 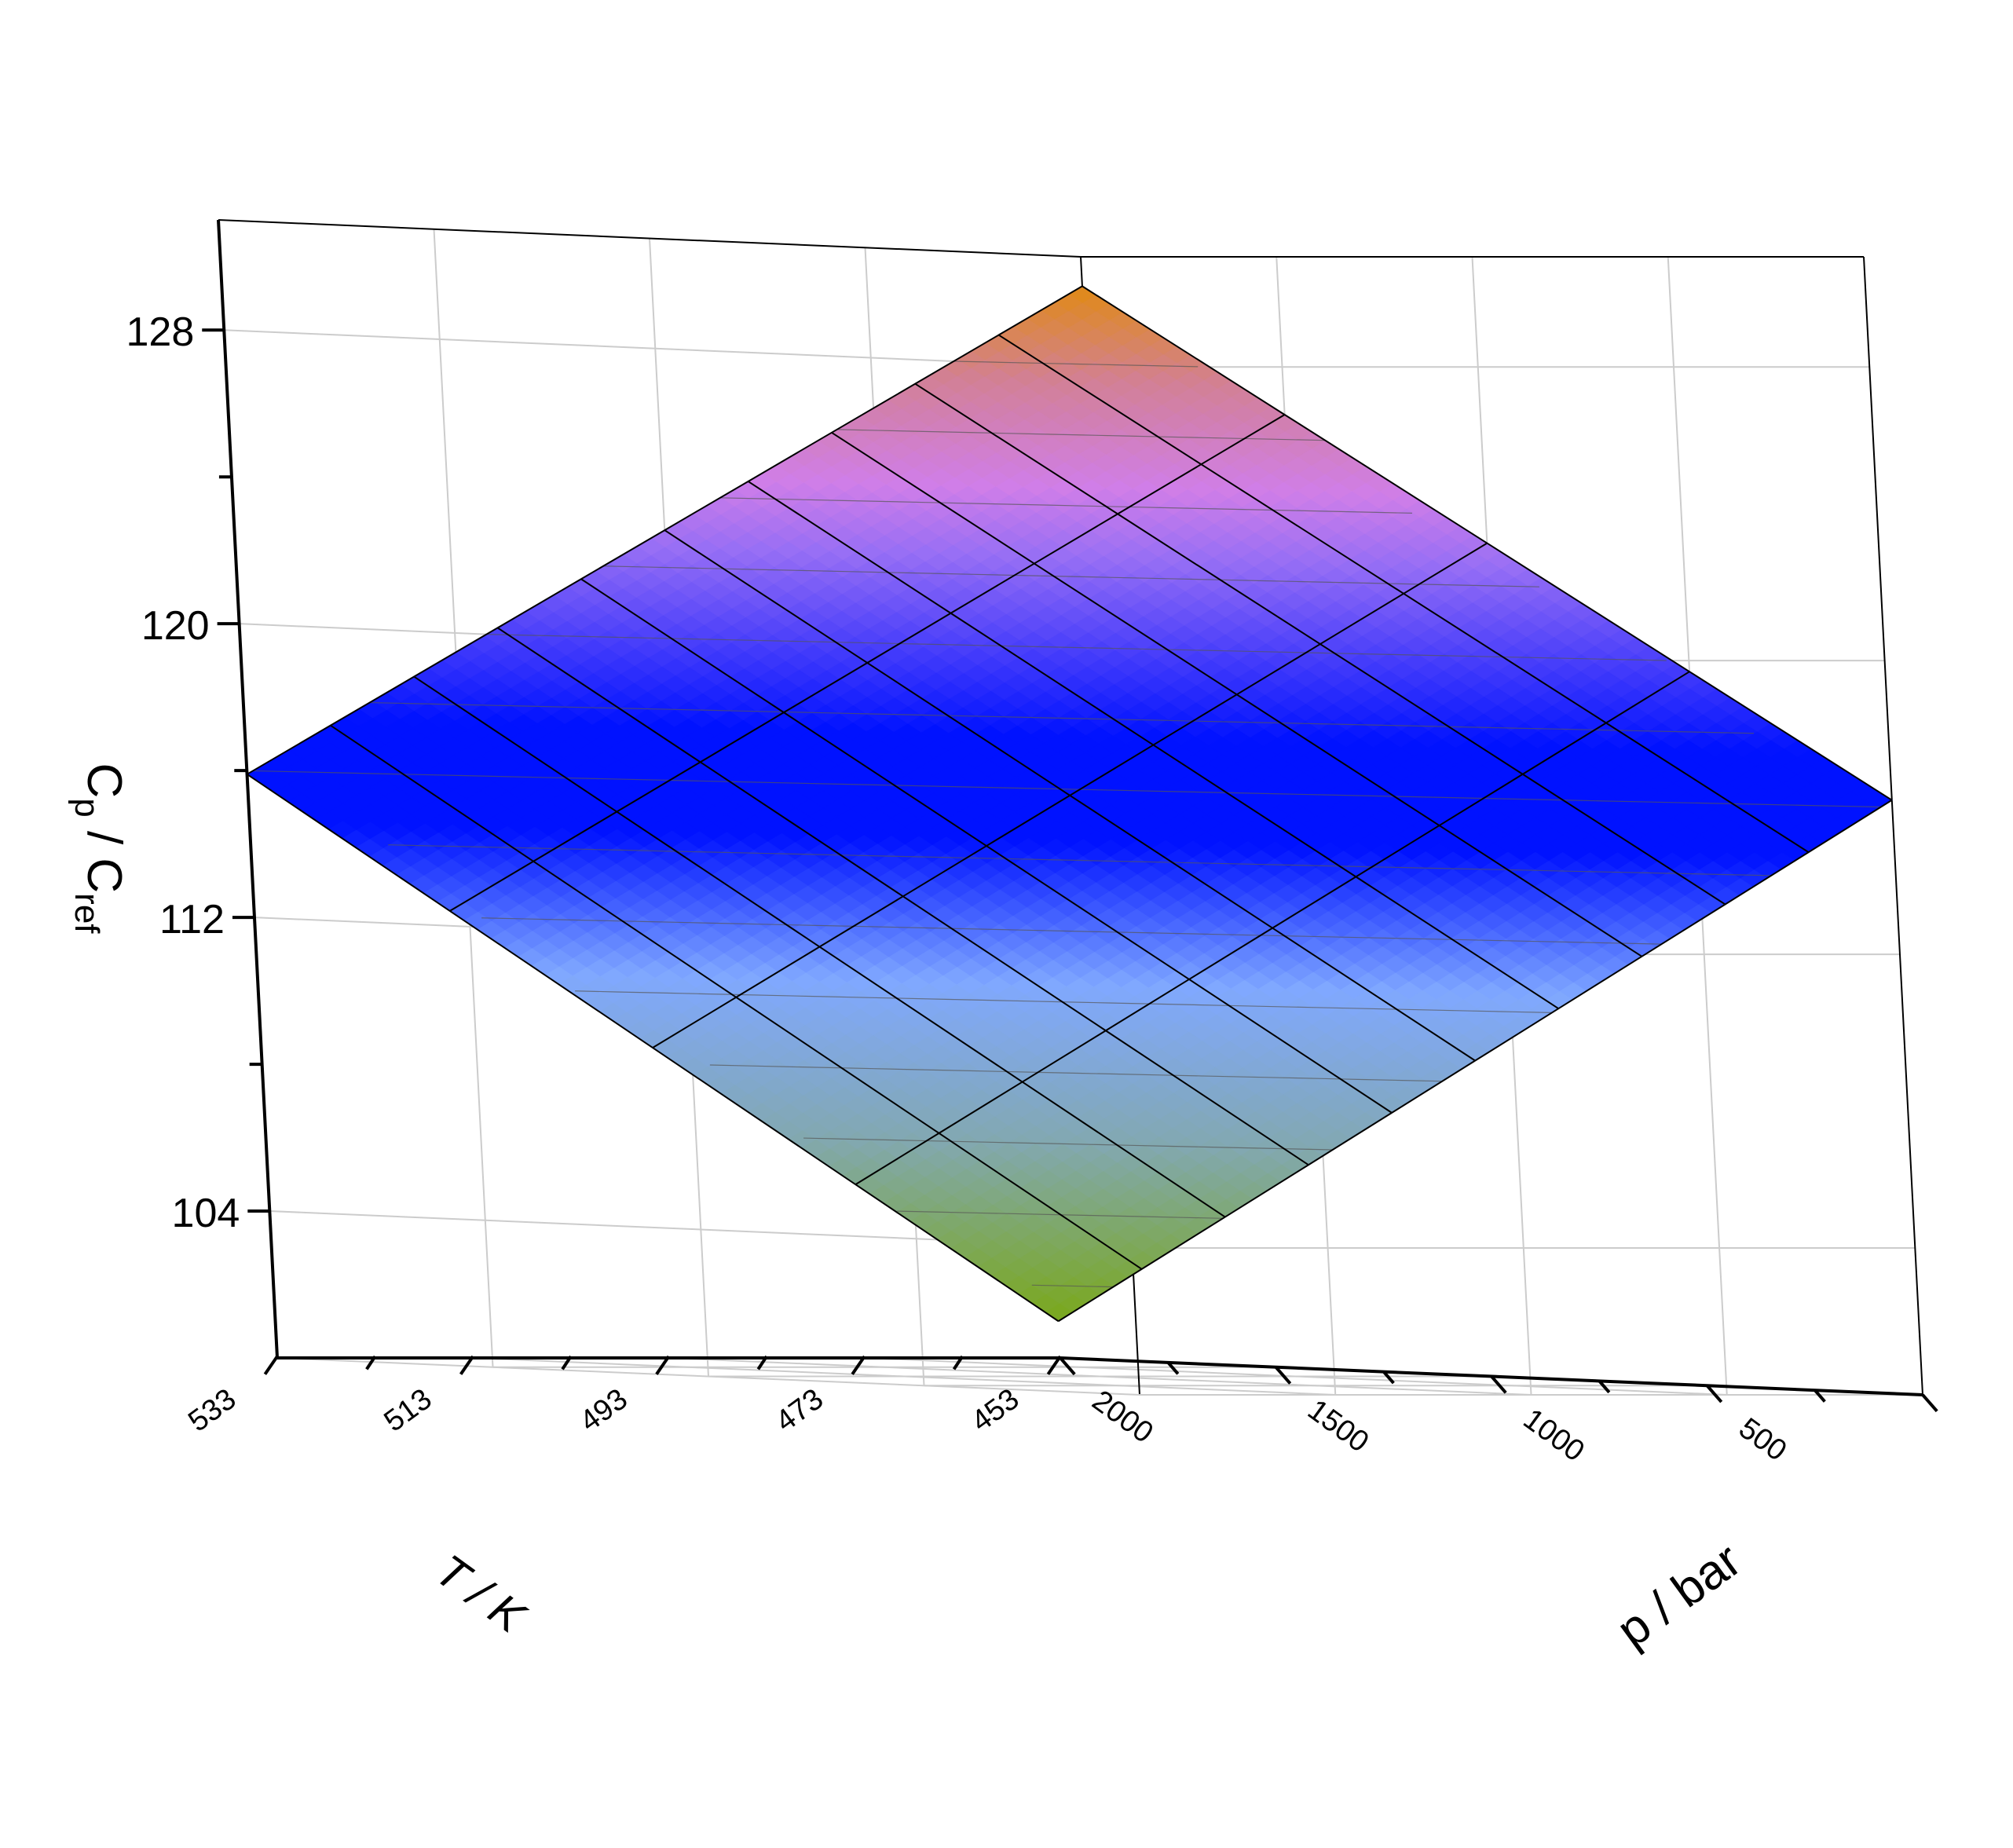 I want to click on t-tick-label: 473, so click(x=800, y=1410).